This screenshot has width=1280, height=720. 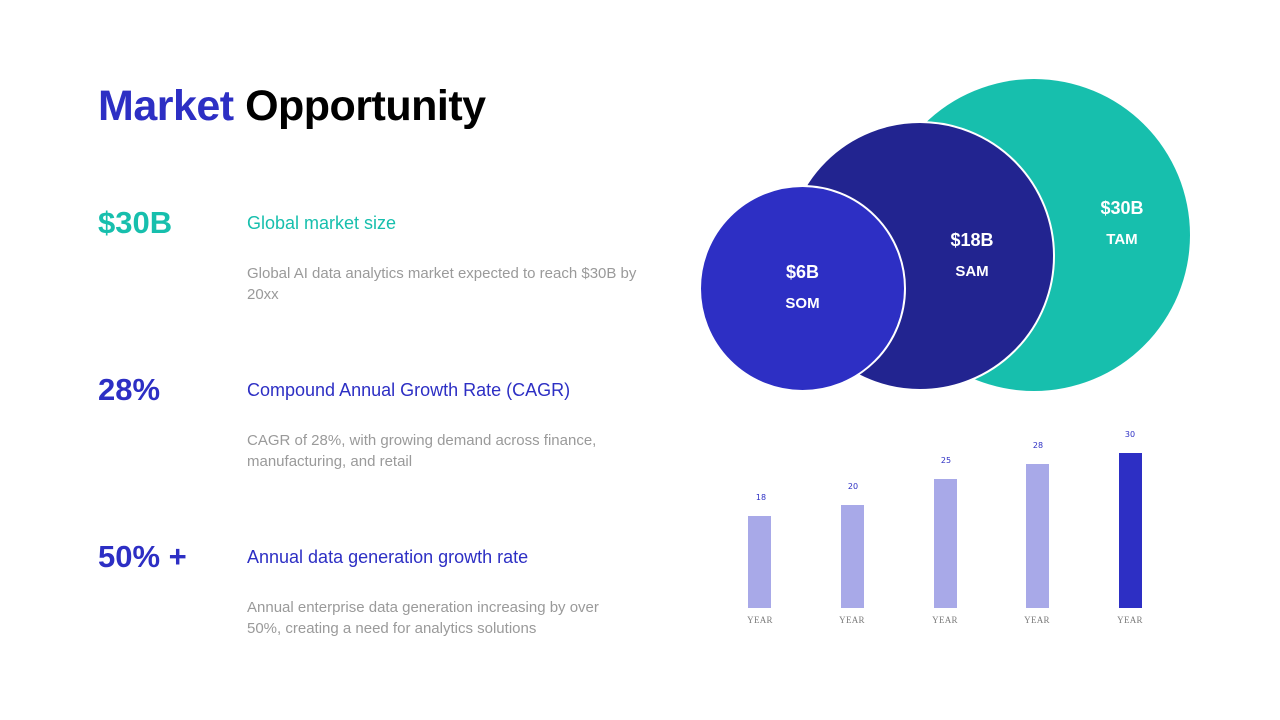 What do you see at coordinates (972, 271) in the screenshot?
I see `sam-label: SAM` at bounding box center [972, 271].